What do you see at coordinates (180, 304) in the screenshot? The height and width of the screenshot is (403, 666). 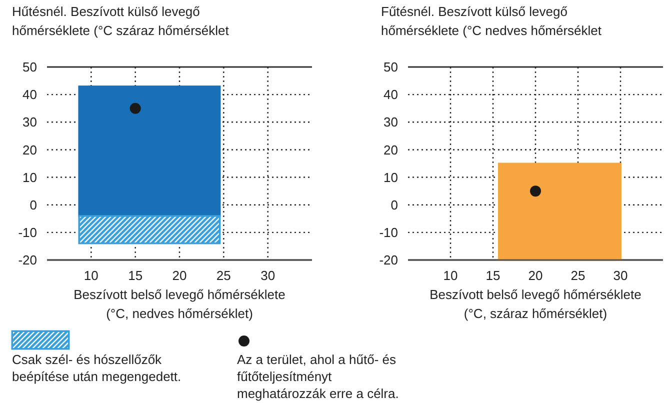 I see `x-axis-title: Beszívott belső levegő hőmérséklete (°C, nedves hőmérséklet)` at bounding box center [180, 304].